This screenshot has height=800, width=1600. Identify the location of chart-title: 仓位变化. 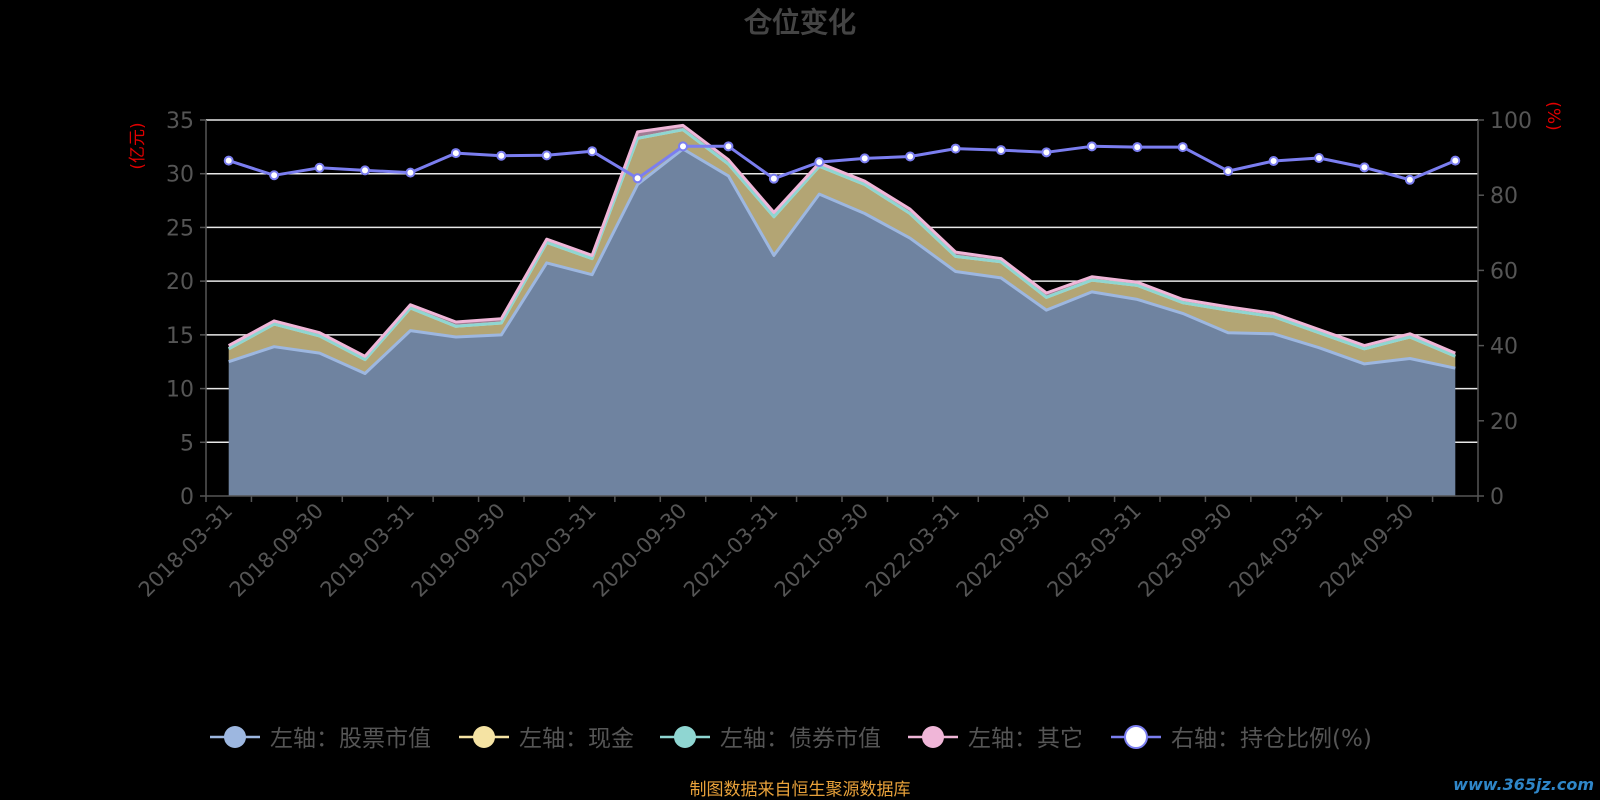
(800, 22).